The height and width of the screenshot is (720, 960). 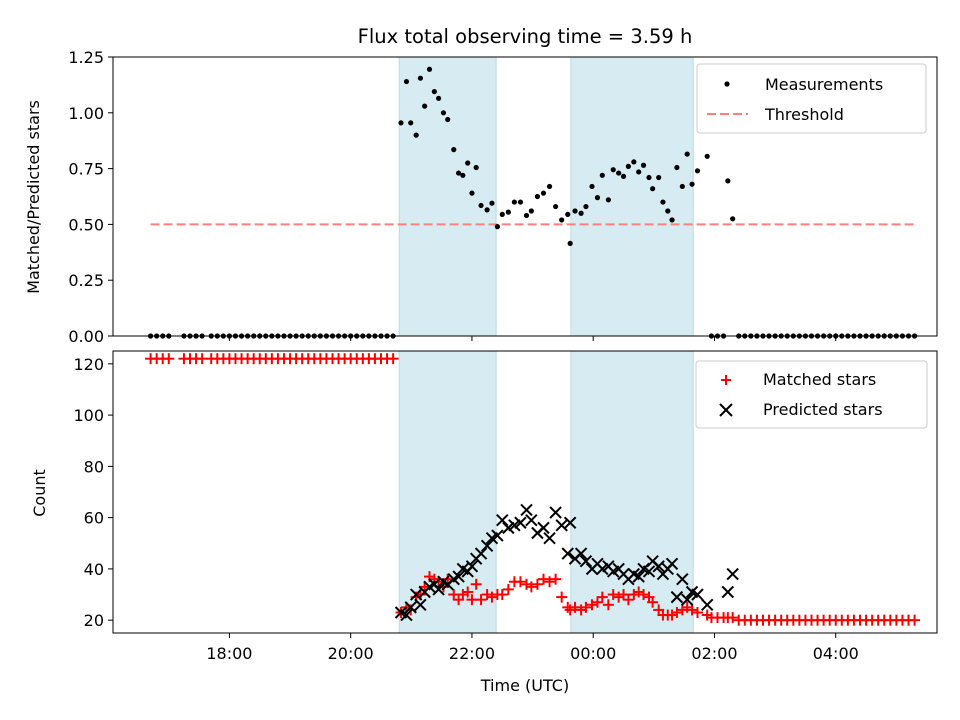 I want to click on legend-label-matched: Matched stars, so click(x=819, y=379).